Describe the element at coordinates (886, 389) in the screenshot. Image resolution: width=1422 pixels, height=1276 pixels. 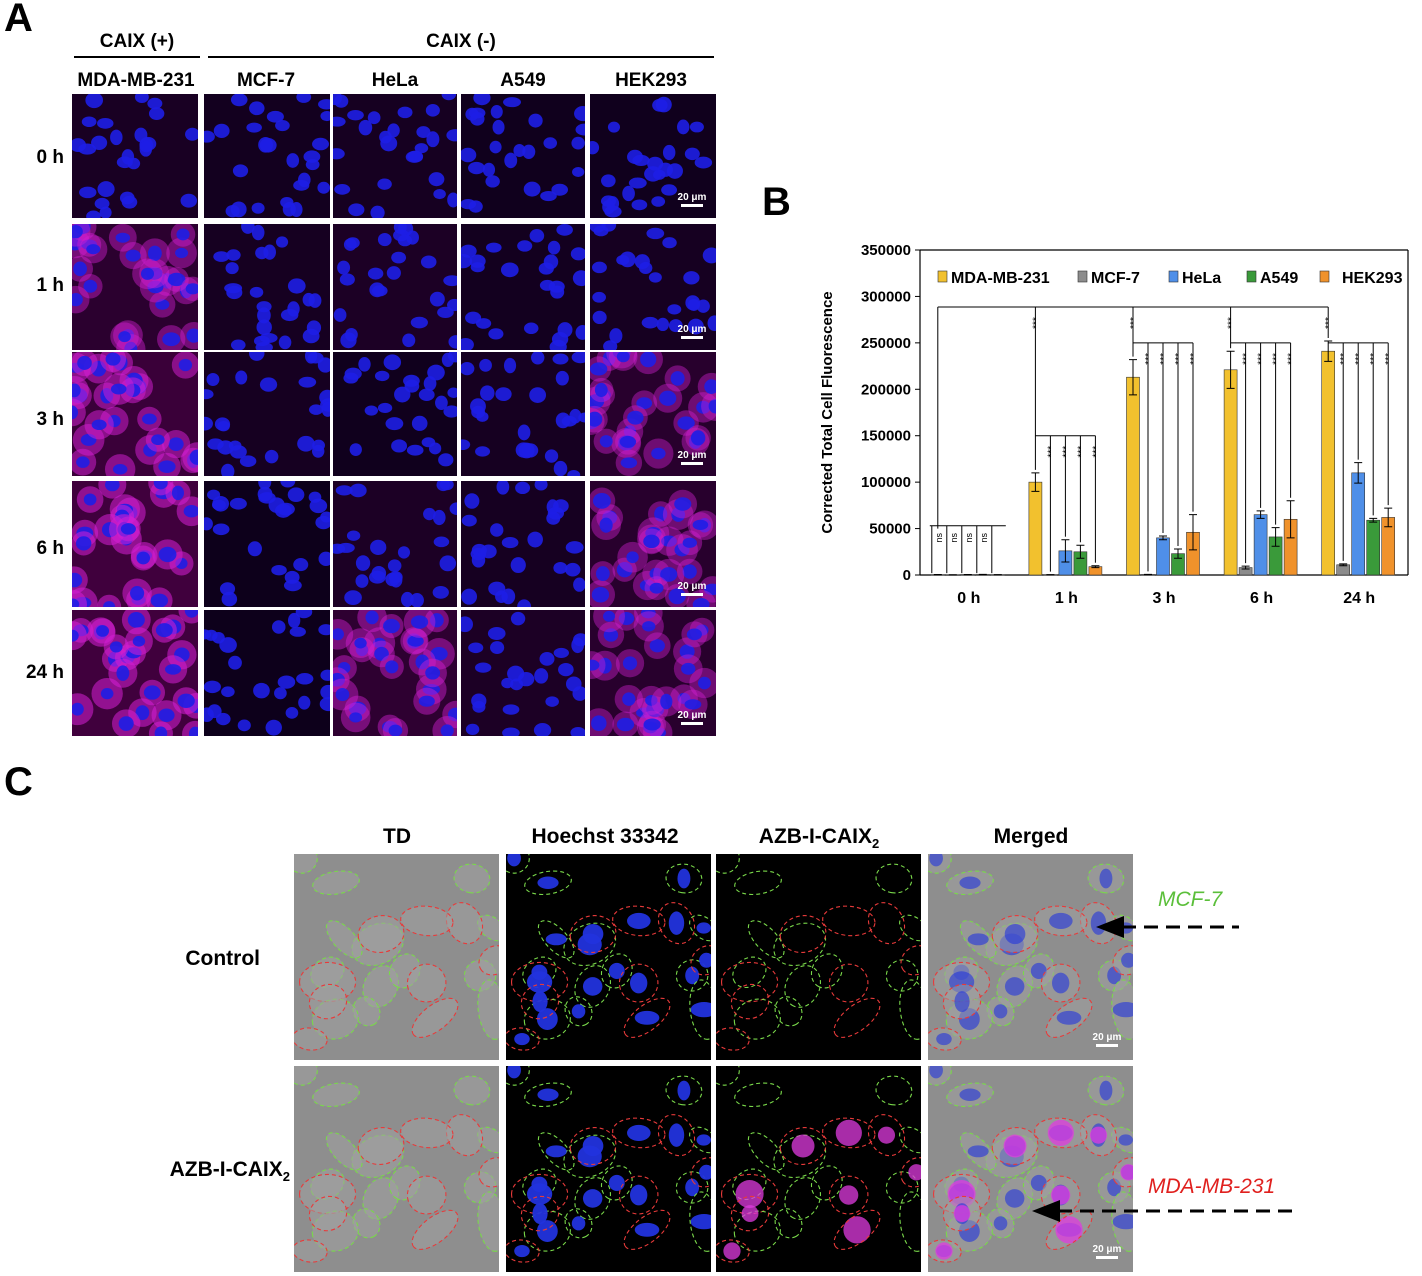
I see `y-tick-label: 200000` at that location.